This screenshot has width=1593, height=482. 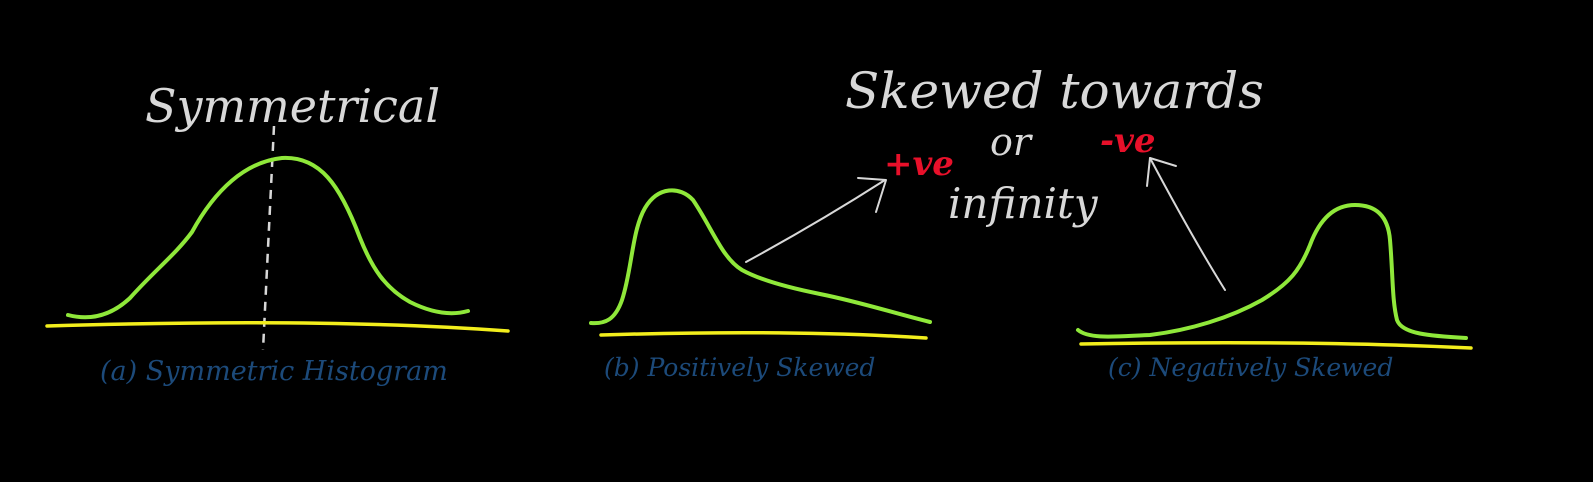 What do you see at coordinates (872, 195) in the screenshot?
I see `arrow-head-positive-icon` at bounding box center [872, 195].